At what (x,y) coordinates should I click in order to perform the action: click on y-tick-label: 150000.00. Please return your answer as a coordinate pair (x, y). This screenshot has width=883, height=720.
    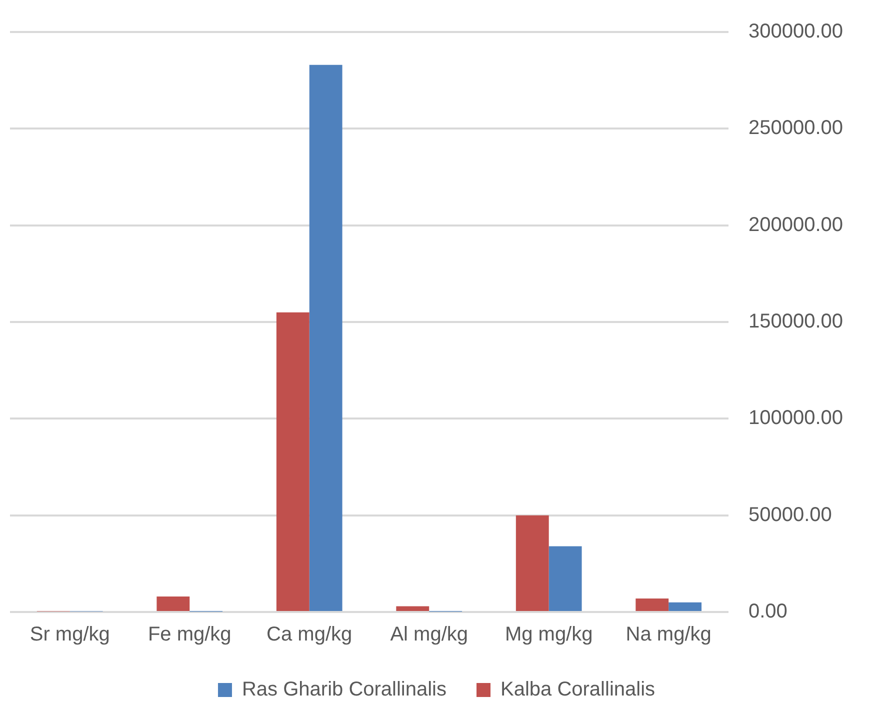
    Looking at the image, I should click on (796, 321).